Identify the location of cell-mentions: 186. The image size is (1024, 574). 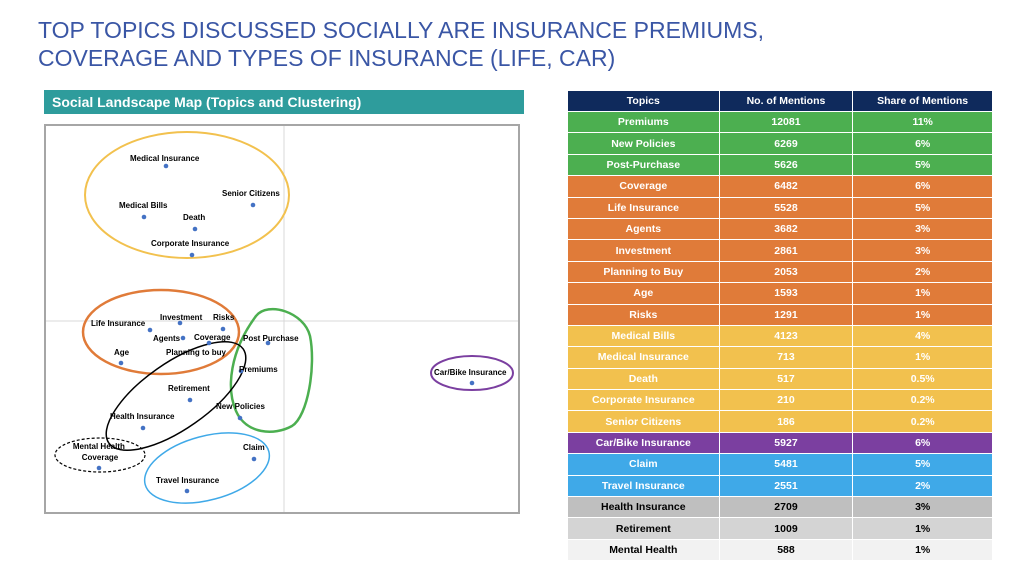
(786, 421).